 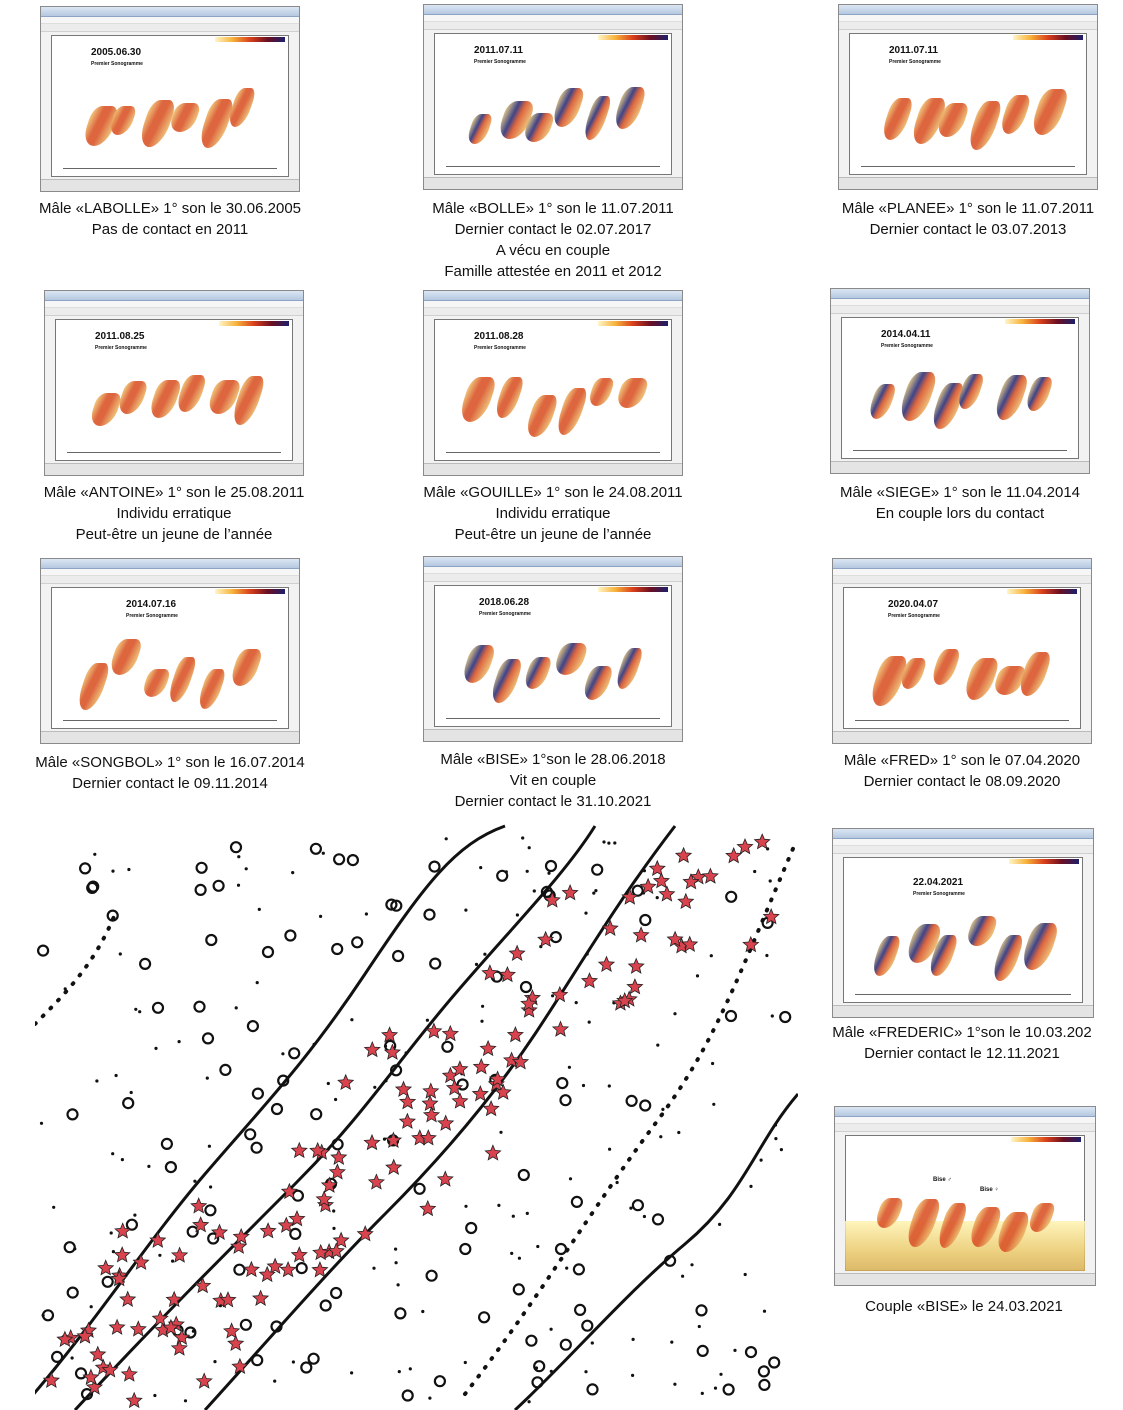 What do you see at coordinates (170, 651) in the screenshot?
I see `sonogram-screenshot: 2014.07.16 Premier Sonogramme` at bounding box center [170, 651].